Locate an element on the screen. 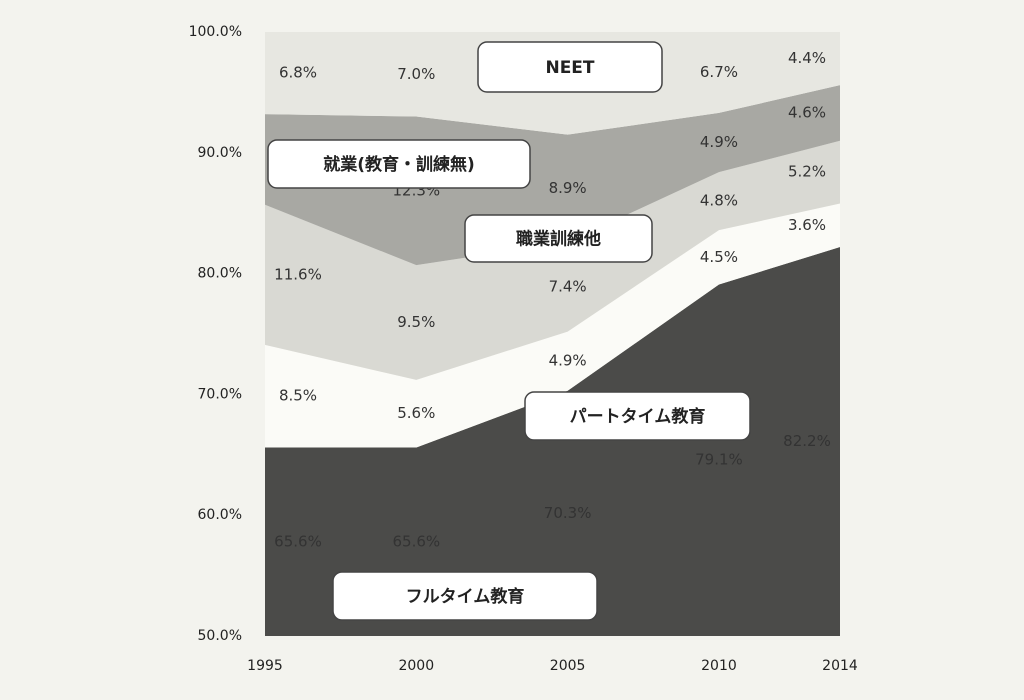  data-label: 8.9% is located at coordinates (568, 188).